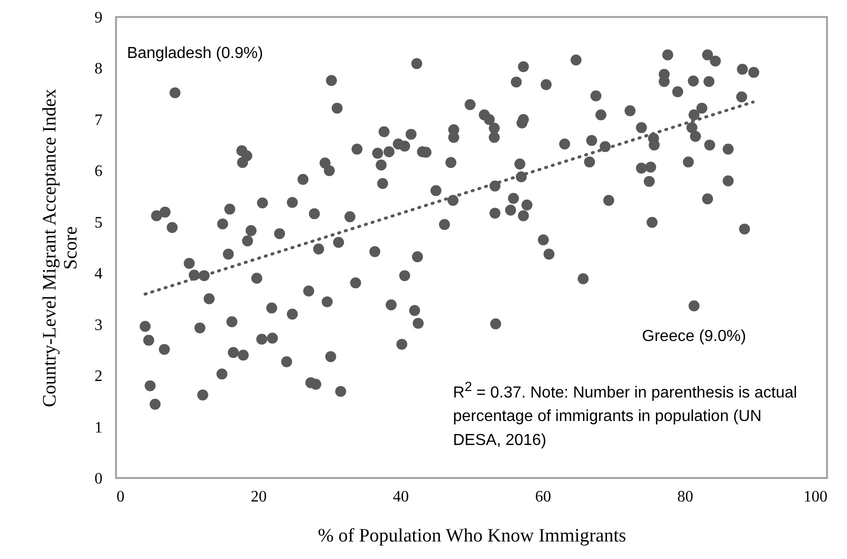  Describe the element at coordinates (258, 497) in the screenshot. I see `x-tick-label: 20` at that location.